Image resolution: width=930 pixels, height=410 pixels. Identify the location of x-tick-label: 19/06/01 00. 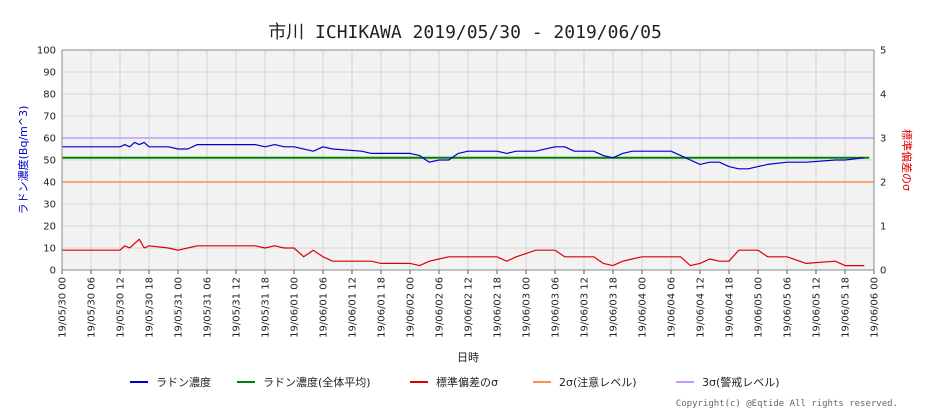
(295, 307).